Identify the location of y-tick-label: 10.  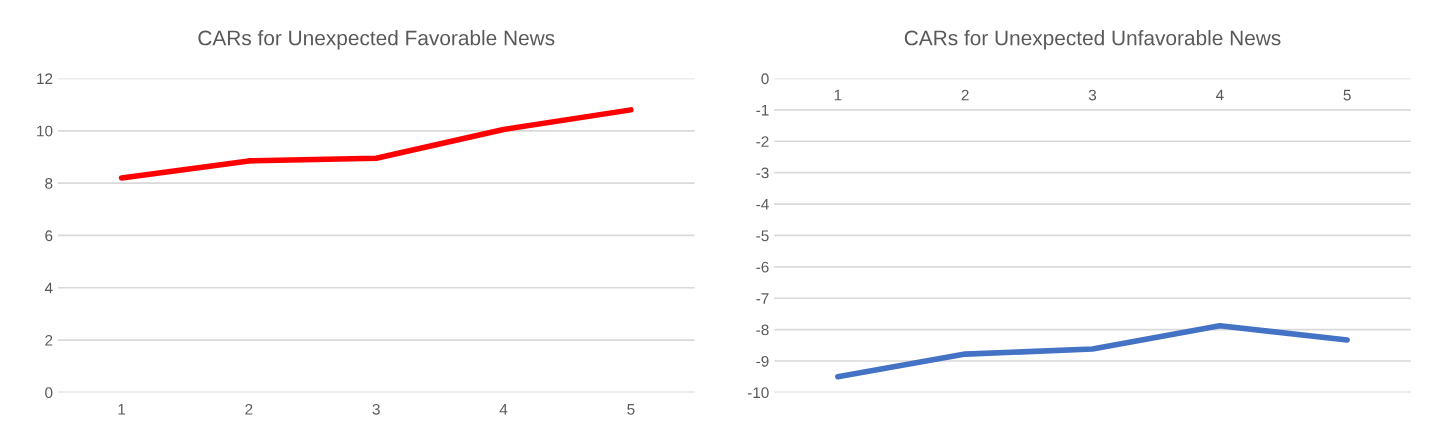
(45, 131).